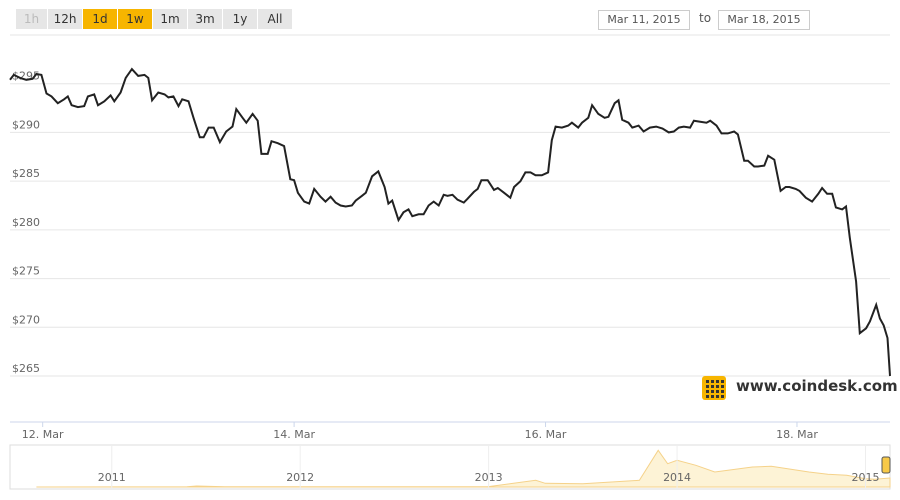 This screenshot has height=500, width=900. What do you see at coordinates (886, 465) in the screenshot?
I see `navigator-handle` at bounding box center [886, 465].